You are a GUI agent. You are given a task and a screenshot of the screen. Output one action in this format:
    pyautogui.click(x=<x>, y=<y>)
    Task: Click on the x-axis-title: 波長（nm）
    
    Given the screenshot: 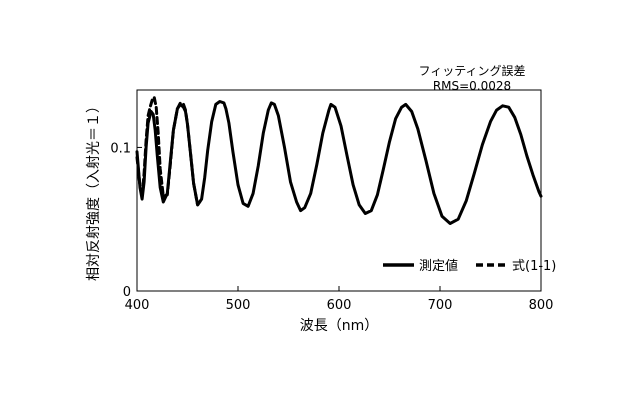 What is the action you would take?
    pyautogui.click(x=339, y=326)
    